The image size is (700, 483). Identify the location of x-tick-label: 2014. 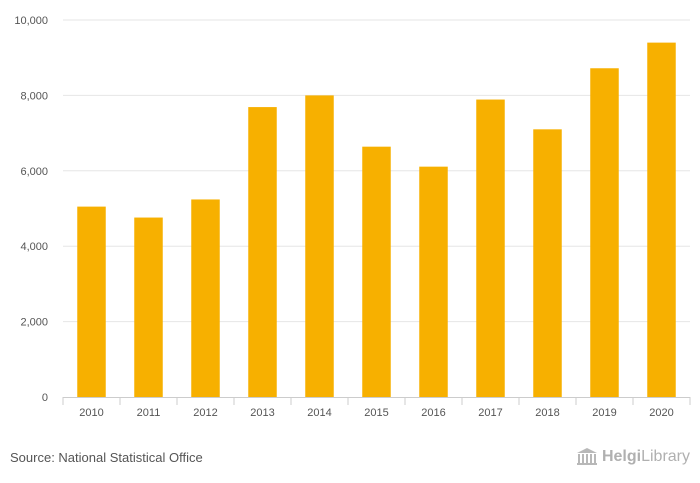
(319, 413).